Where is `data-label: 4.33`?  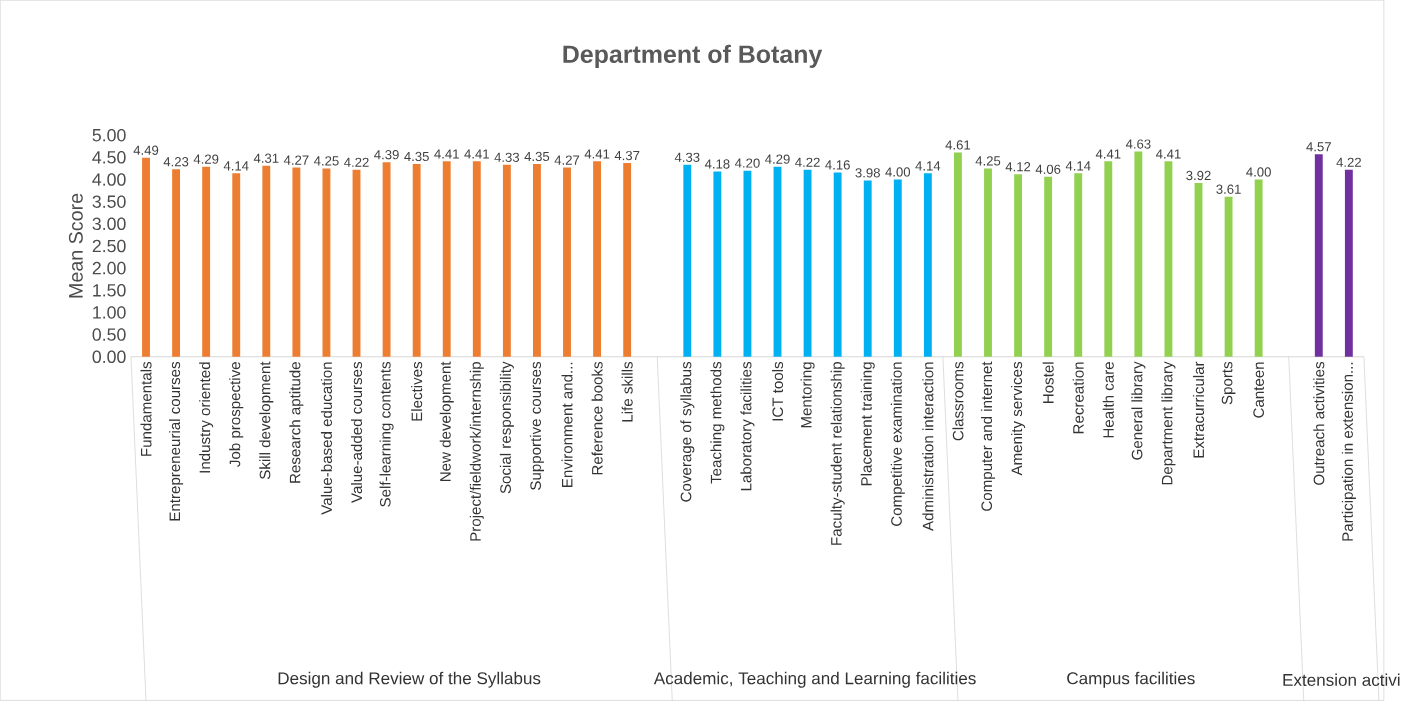 data-label: 4.33 is located at coordinates (687, 157).